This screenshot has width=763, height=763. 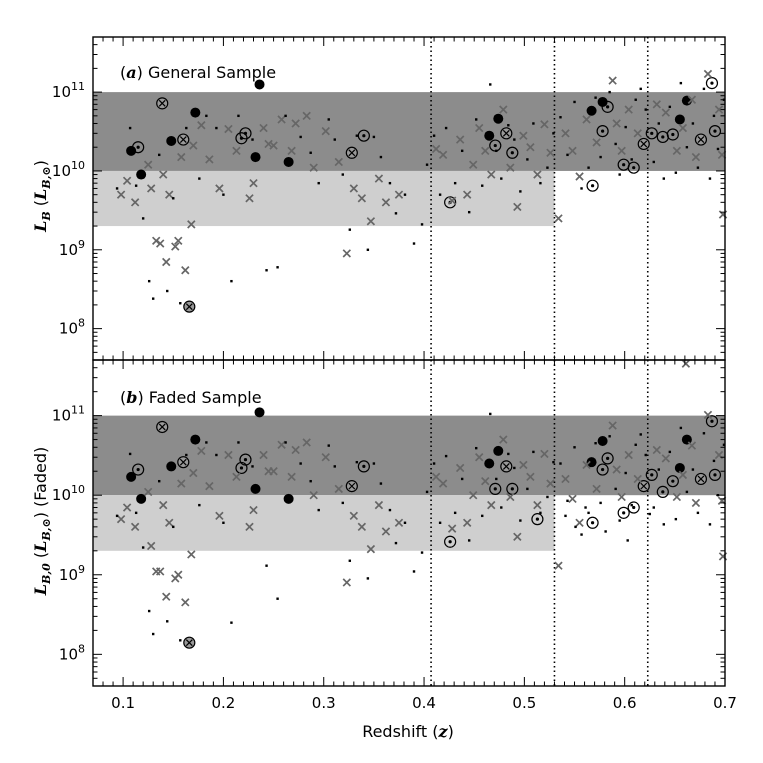 What do you see at coordinates (662, 491) in the screenshot?
I see `panel-b-open-circle-point-13-ring` at bounding box center [662, 491].